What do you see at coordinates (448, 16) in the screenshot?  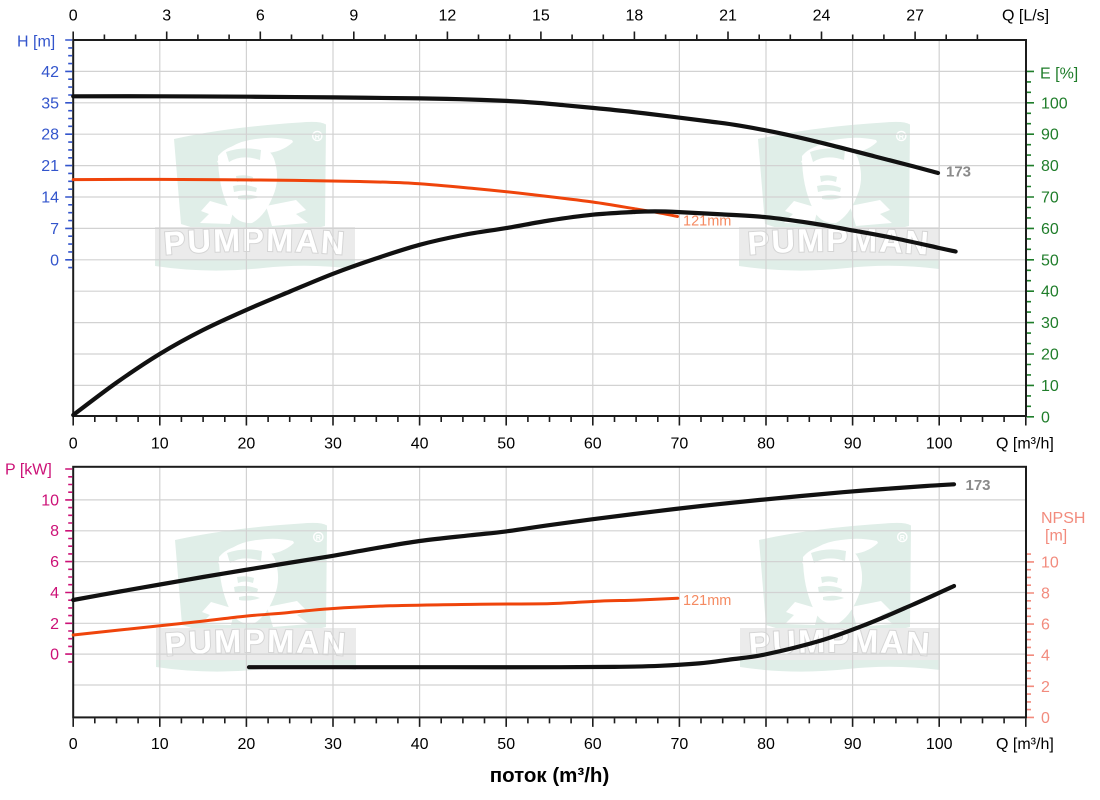 I see `svg-text: 12` at bounding box center [448, 16].